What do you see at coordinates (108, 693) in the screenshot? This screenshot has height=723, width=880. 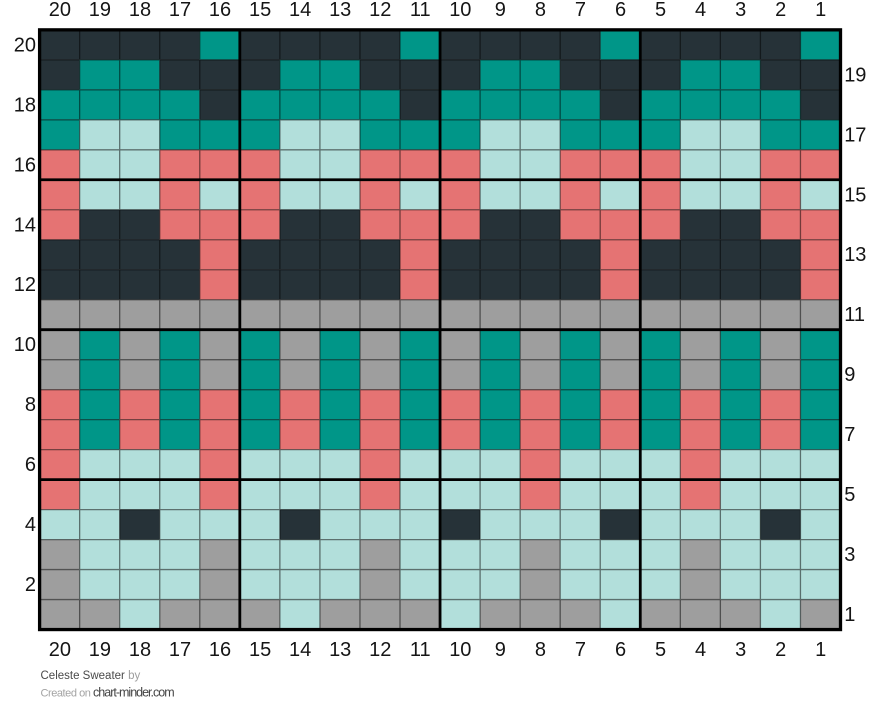 I see `svg-text: Created on chart-minder.com` at bounding box center [108, 693].